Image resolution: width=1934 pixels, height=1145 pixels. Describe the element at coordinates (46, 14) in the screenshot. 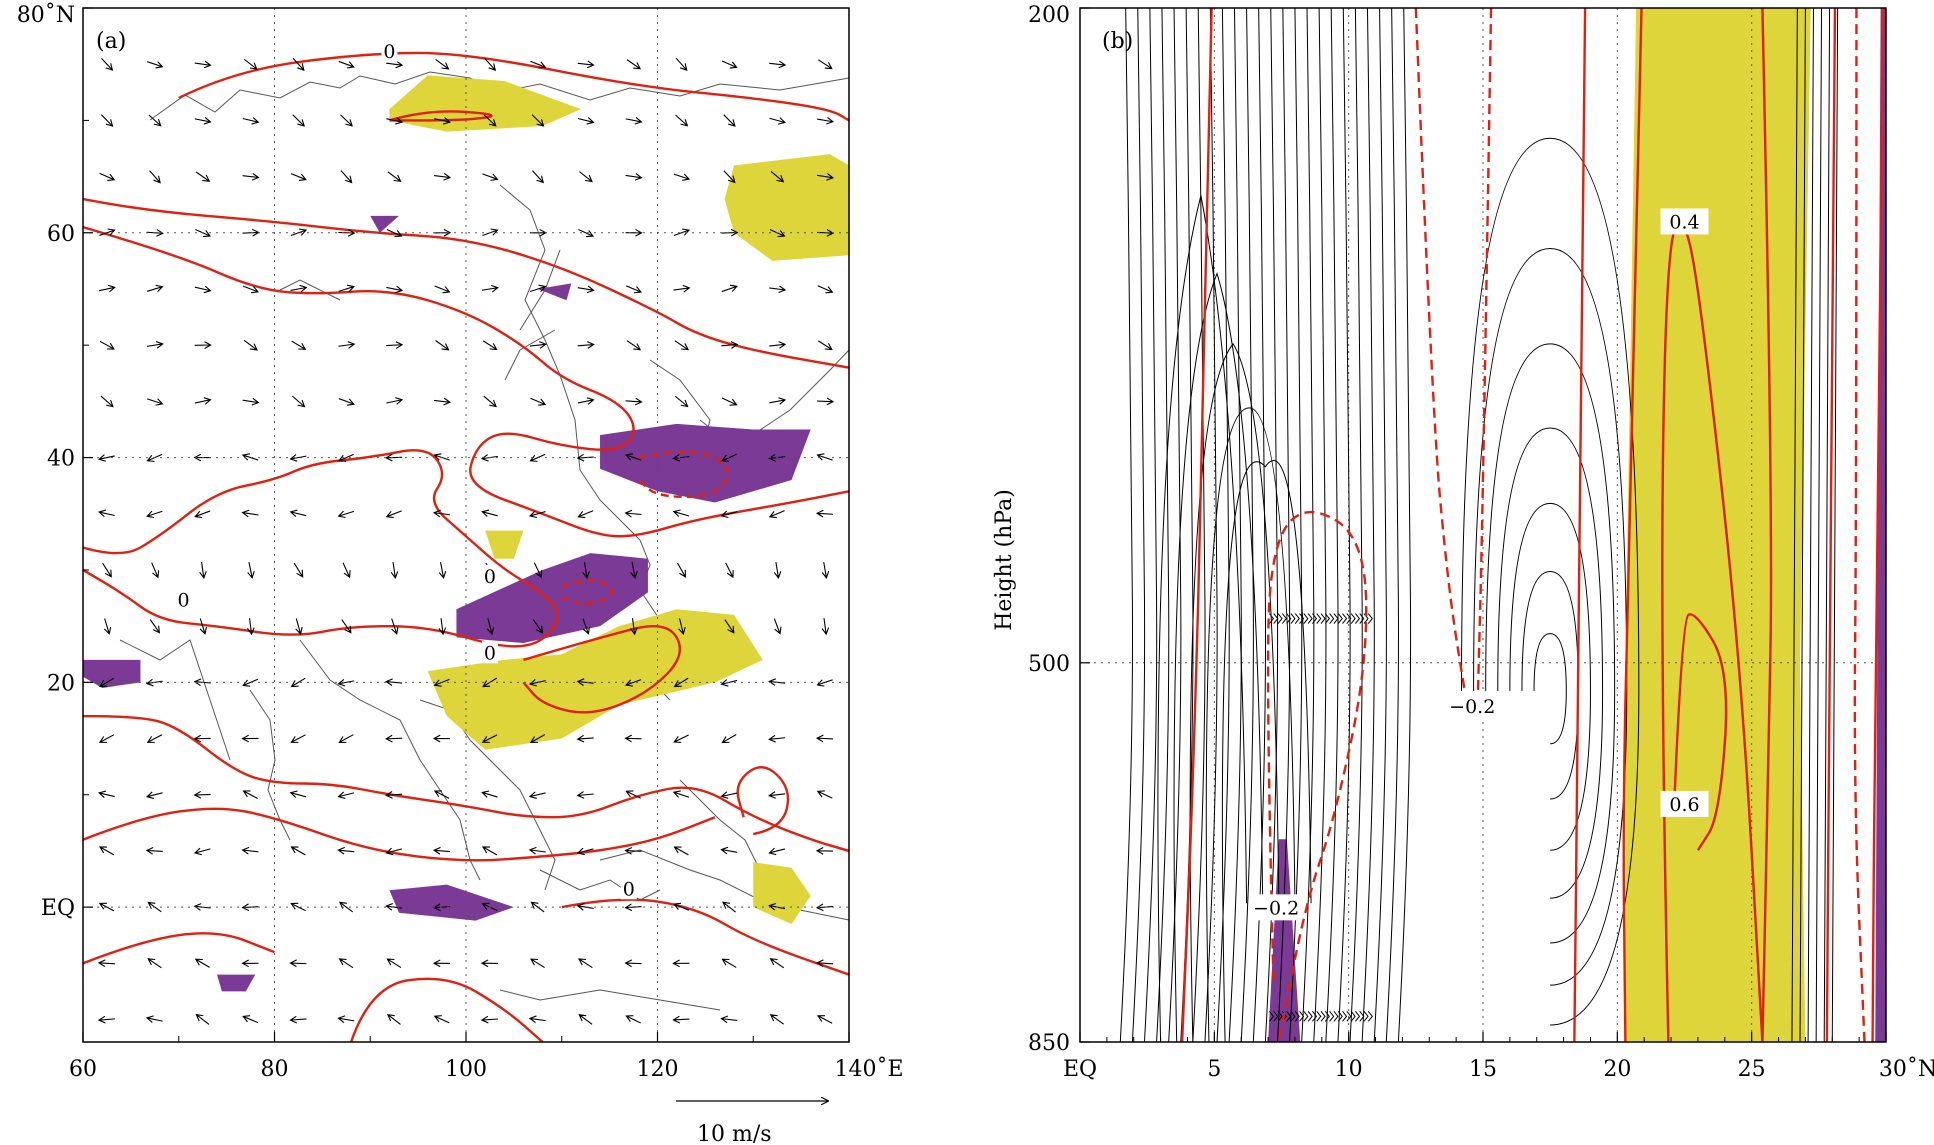

I see `y-tick-label: 80˚N` at that location.